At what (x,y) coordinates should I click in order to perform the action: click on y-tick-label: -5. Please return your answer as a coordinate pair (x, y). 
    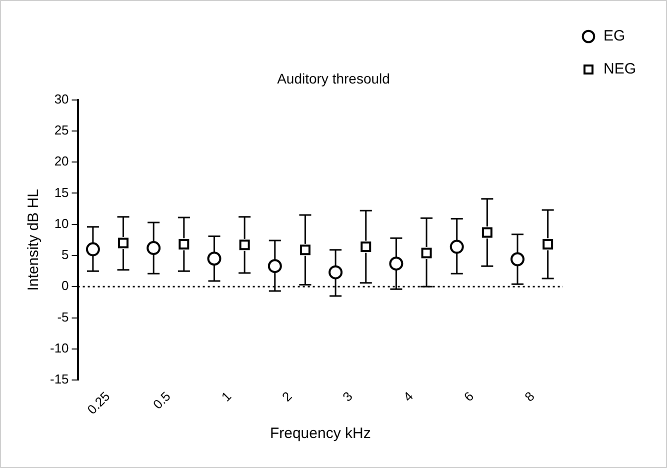
    Looking at the image, I should click on (63, 316).